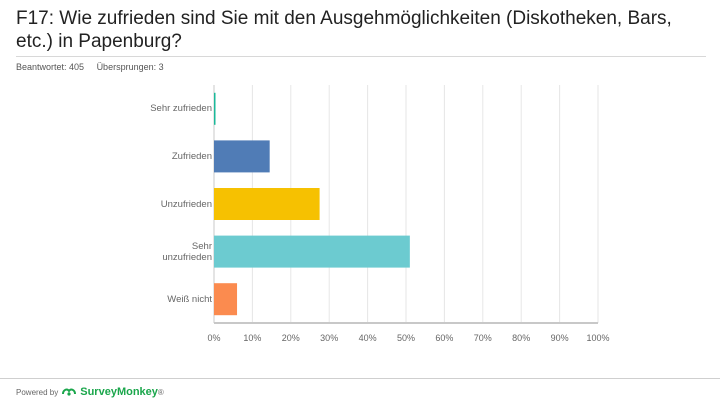  I want to click on bar-wei-nicht, so click(226, 299).